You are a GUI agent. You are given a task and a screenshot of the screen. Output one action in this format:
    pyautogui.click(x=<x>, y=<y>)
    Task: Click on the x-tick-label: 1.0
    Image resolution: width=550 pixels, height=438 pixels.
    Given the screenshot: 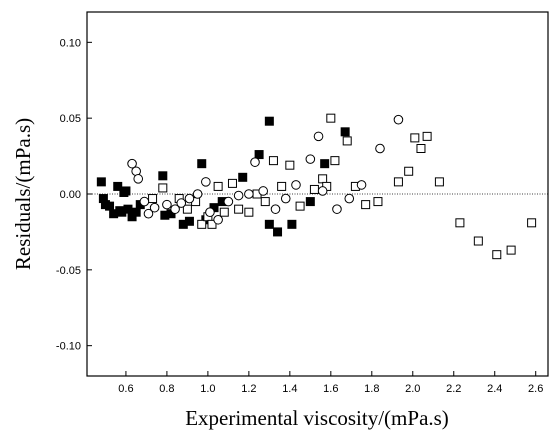 What is the action you would take?
    pyautogui.click(x=207, y=389)
    